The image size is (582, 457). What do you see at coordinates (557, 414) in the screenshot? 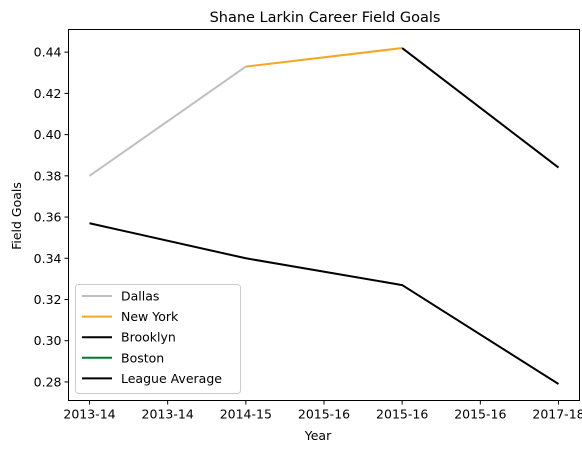
I see `x-tick-label: 2017-18` at bounding box center [557, 414].